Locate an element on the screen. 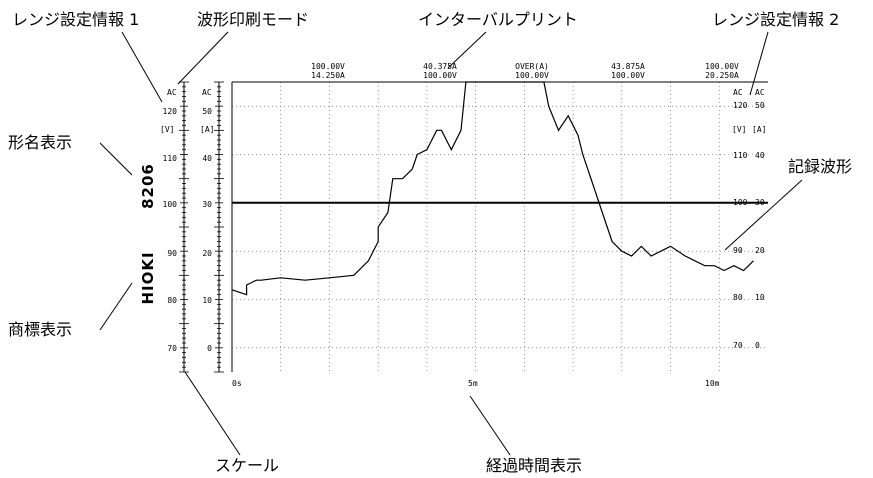 The height and width of the screenshot is (478, 873). voltage-tick-label: 120 is located at coordinates (170, 111).